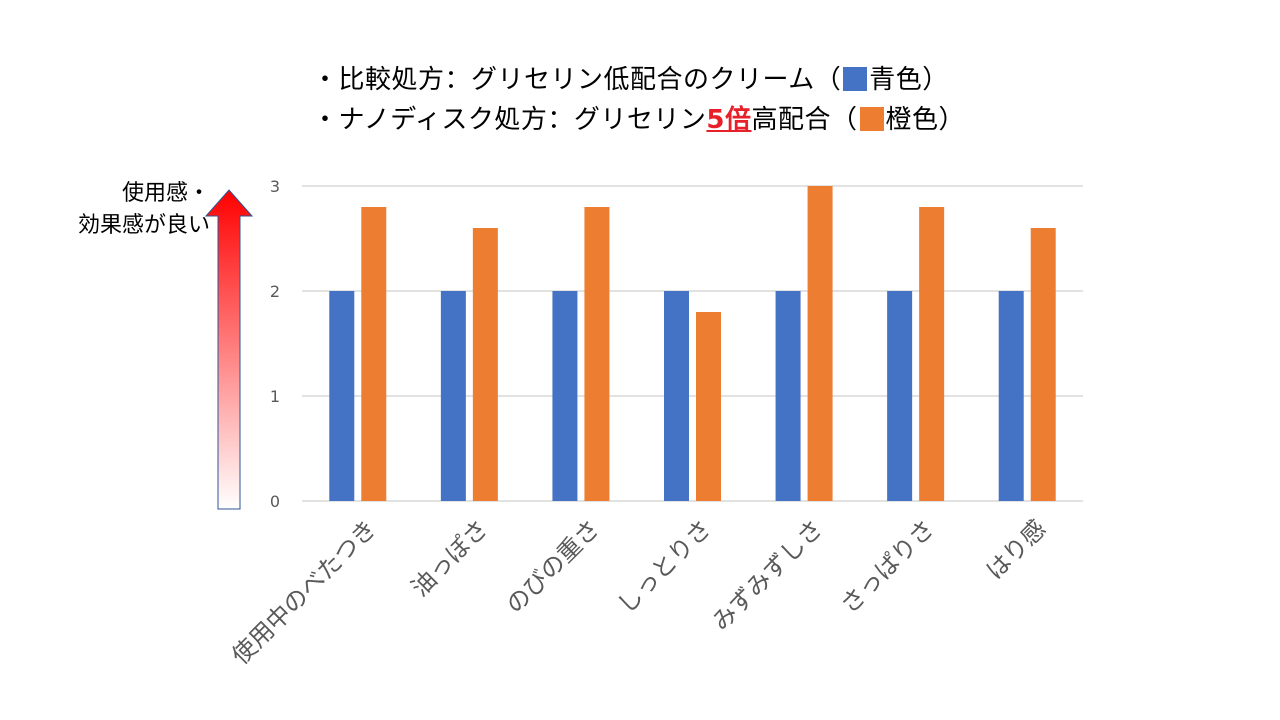 The image size is (1280, 720). Describe the element at coordinates (275, 344) in the screenshot. I see `y-axis-ticks: 0 1 2 3` at that location.